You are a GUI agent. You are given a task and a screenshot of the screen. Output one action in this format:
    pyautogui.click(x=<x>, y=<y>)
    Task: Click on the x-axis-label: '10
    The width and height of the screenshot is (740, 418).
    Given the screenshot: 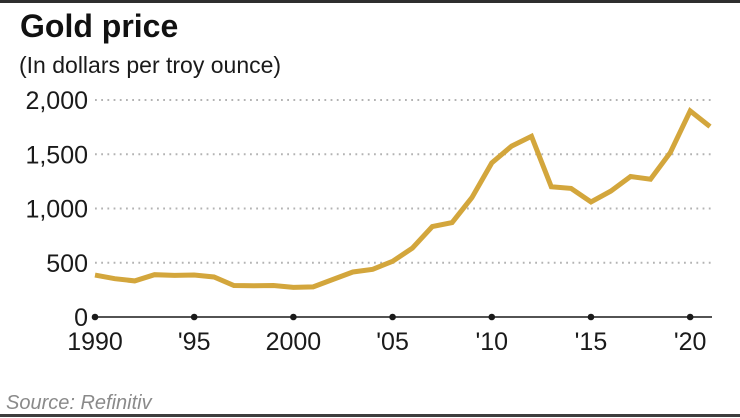 What is the action you would take?
    pyautogui.click(x=491, y=342)
    